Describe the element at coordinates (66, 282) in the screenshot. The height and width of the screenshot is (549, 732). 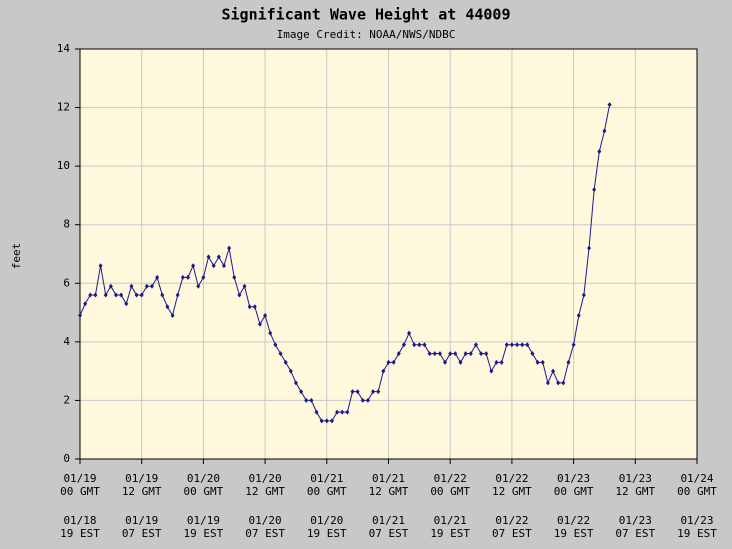
I see `y-tick-label: 6` at that location.